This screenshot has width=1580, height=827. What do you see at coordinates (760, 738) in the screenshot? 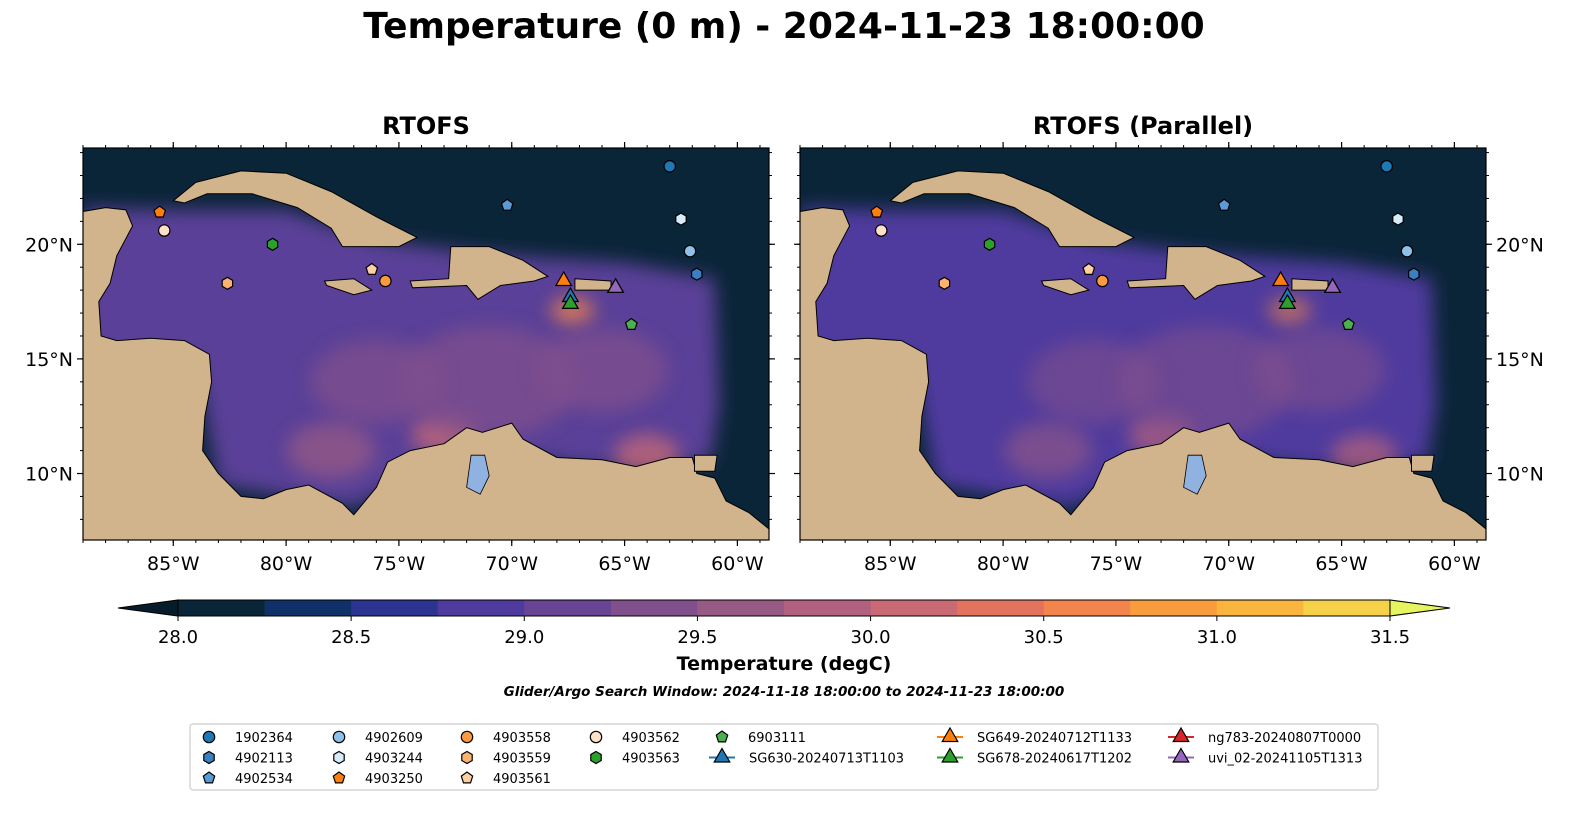
I see `legend-item: 6903111` at bounding box center [760, 738].